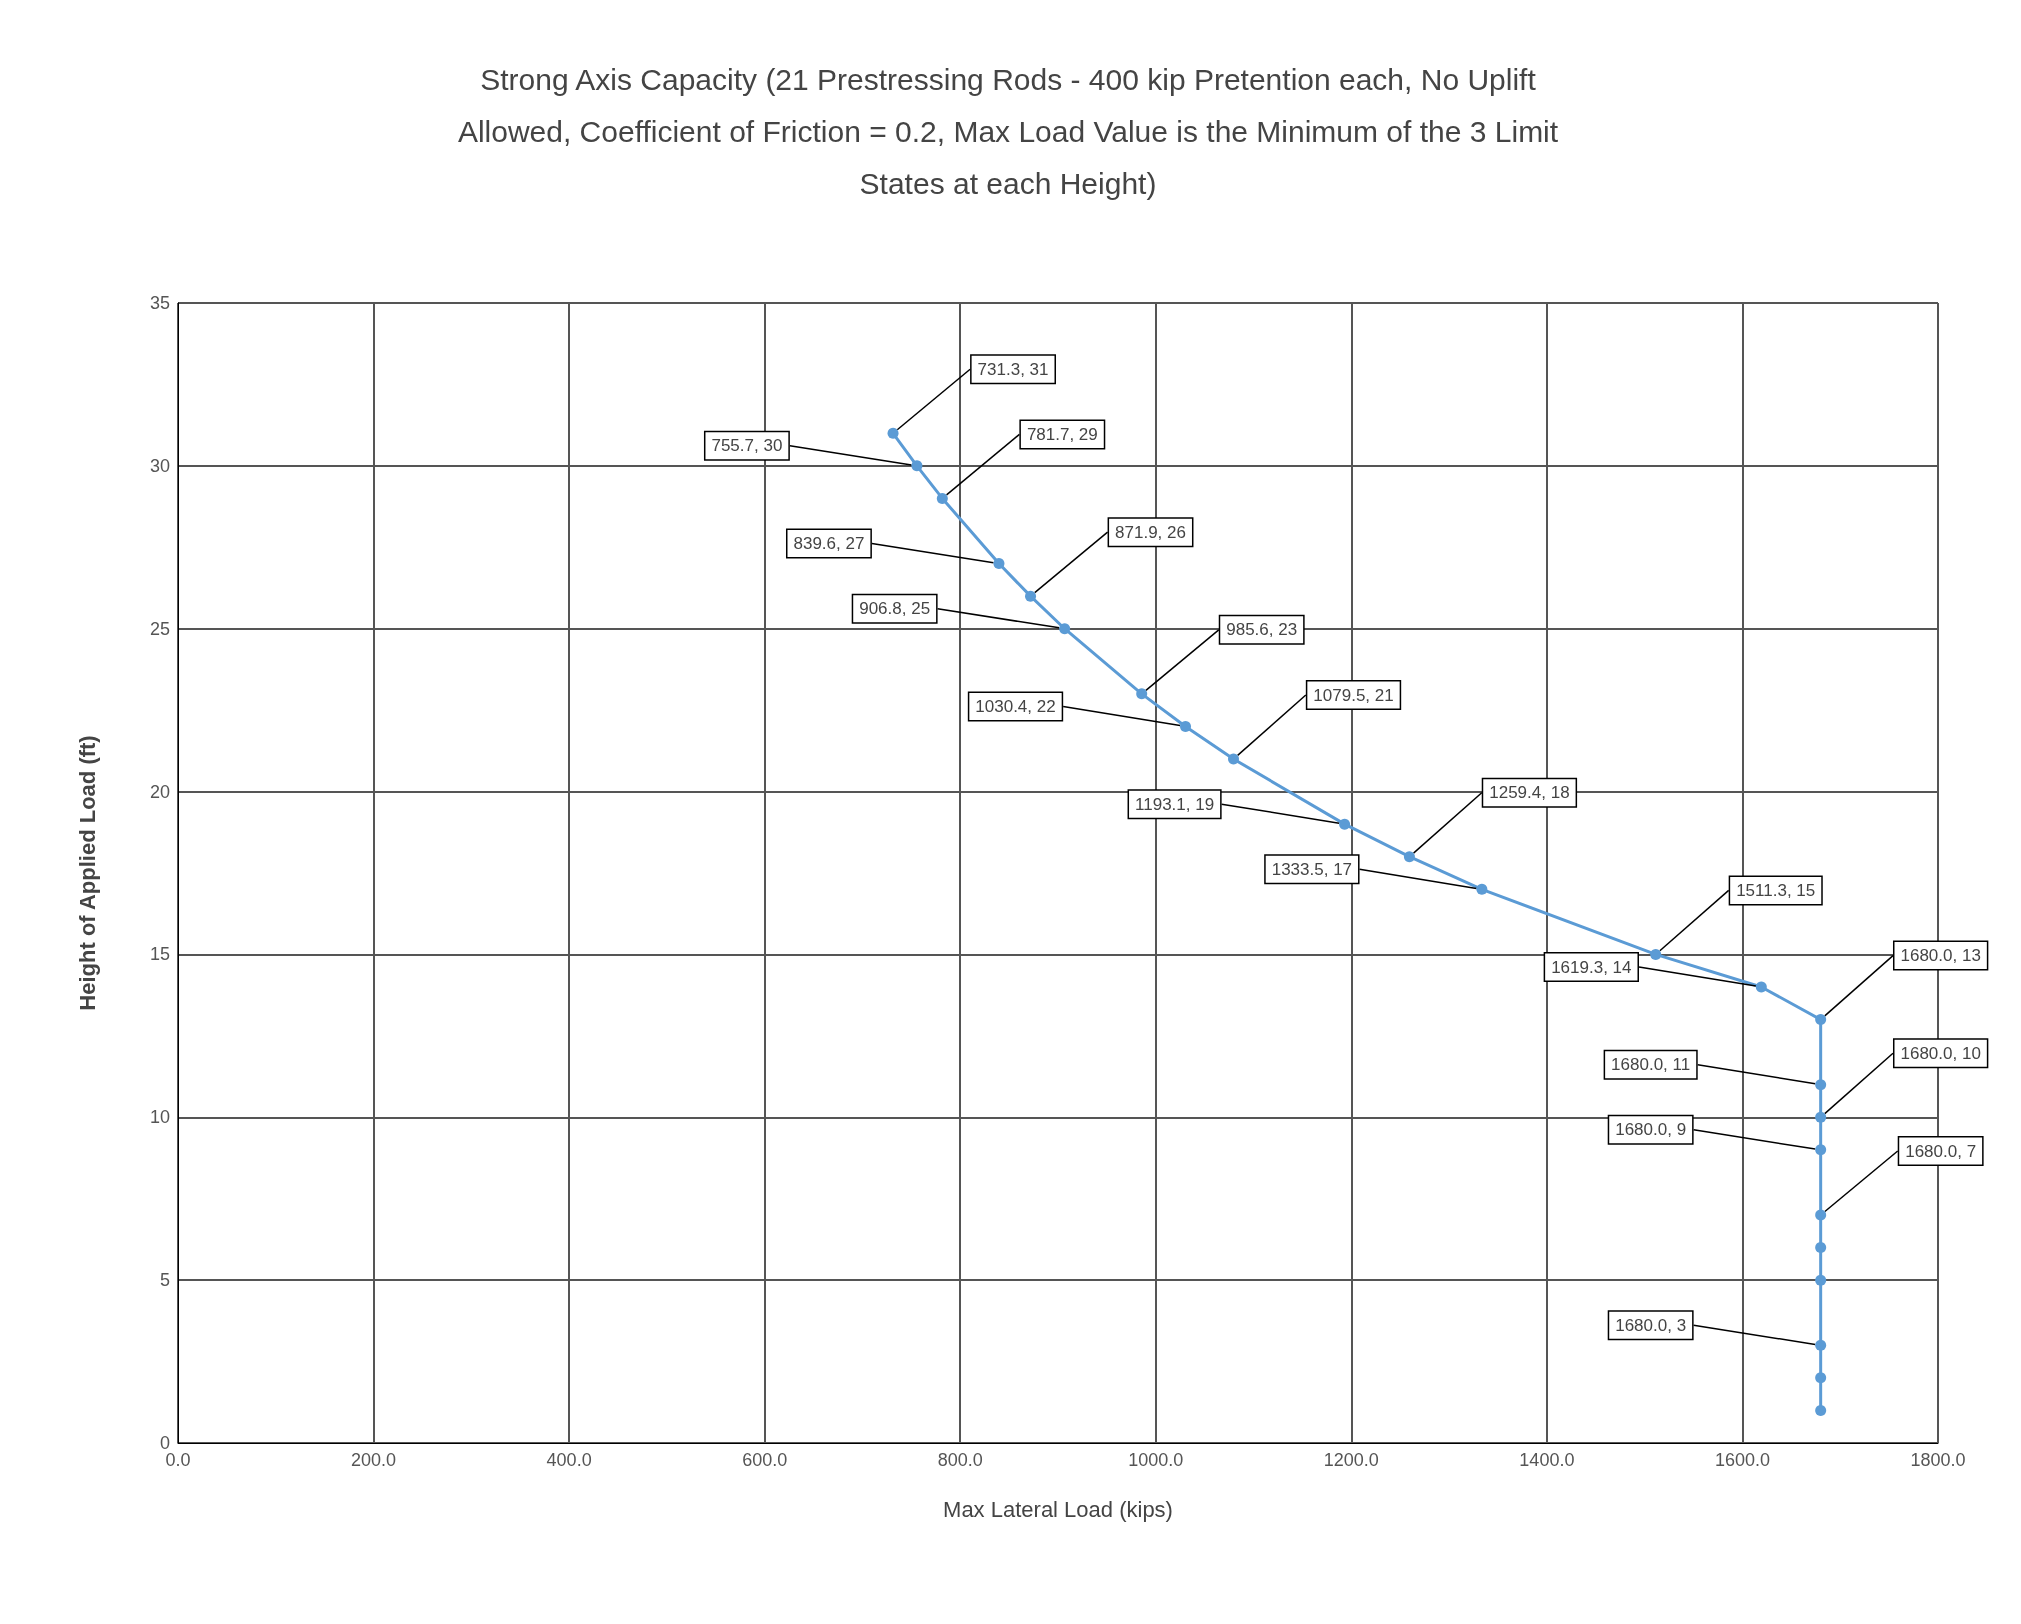 This screenshot has width=2021, height=1624. What do you see at coordinates (159, 303) in the screenshot?
I see `y-tick-label: 35` at bounding box center [159, 303].